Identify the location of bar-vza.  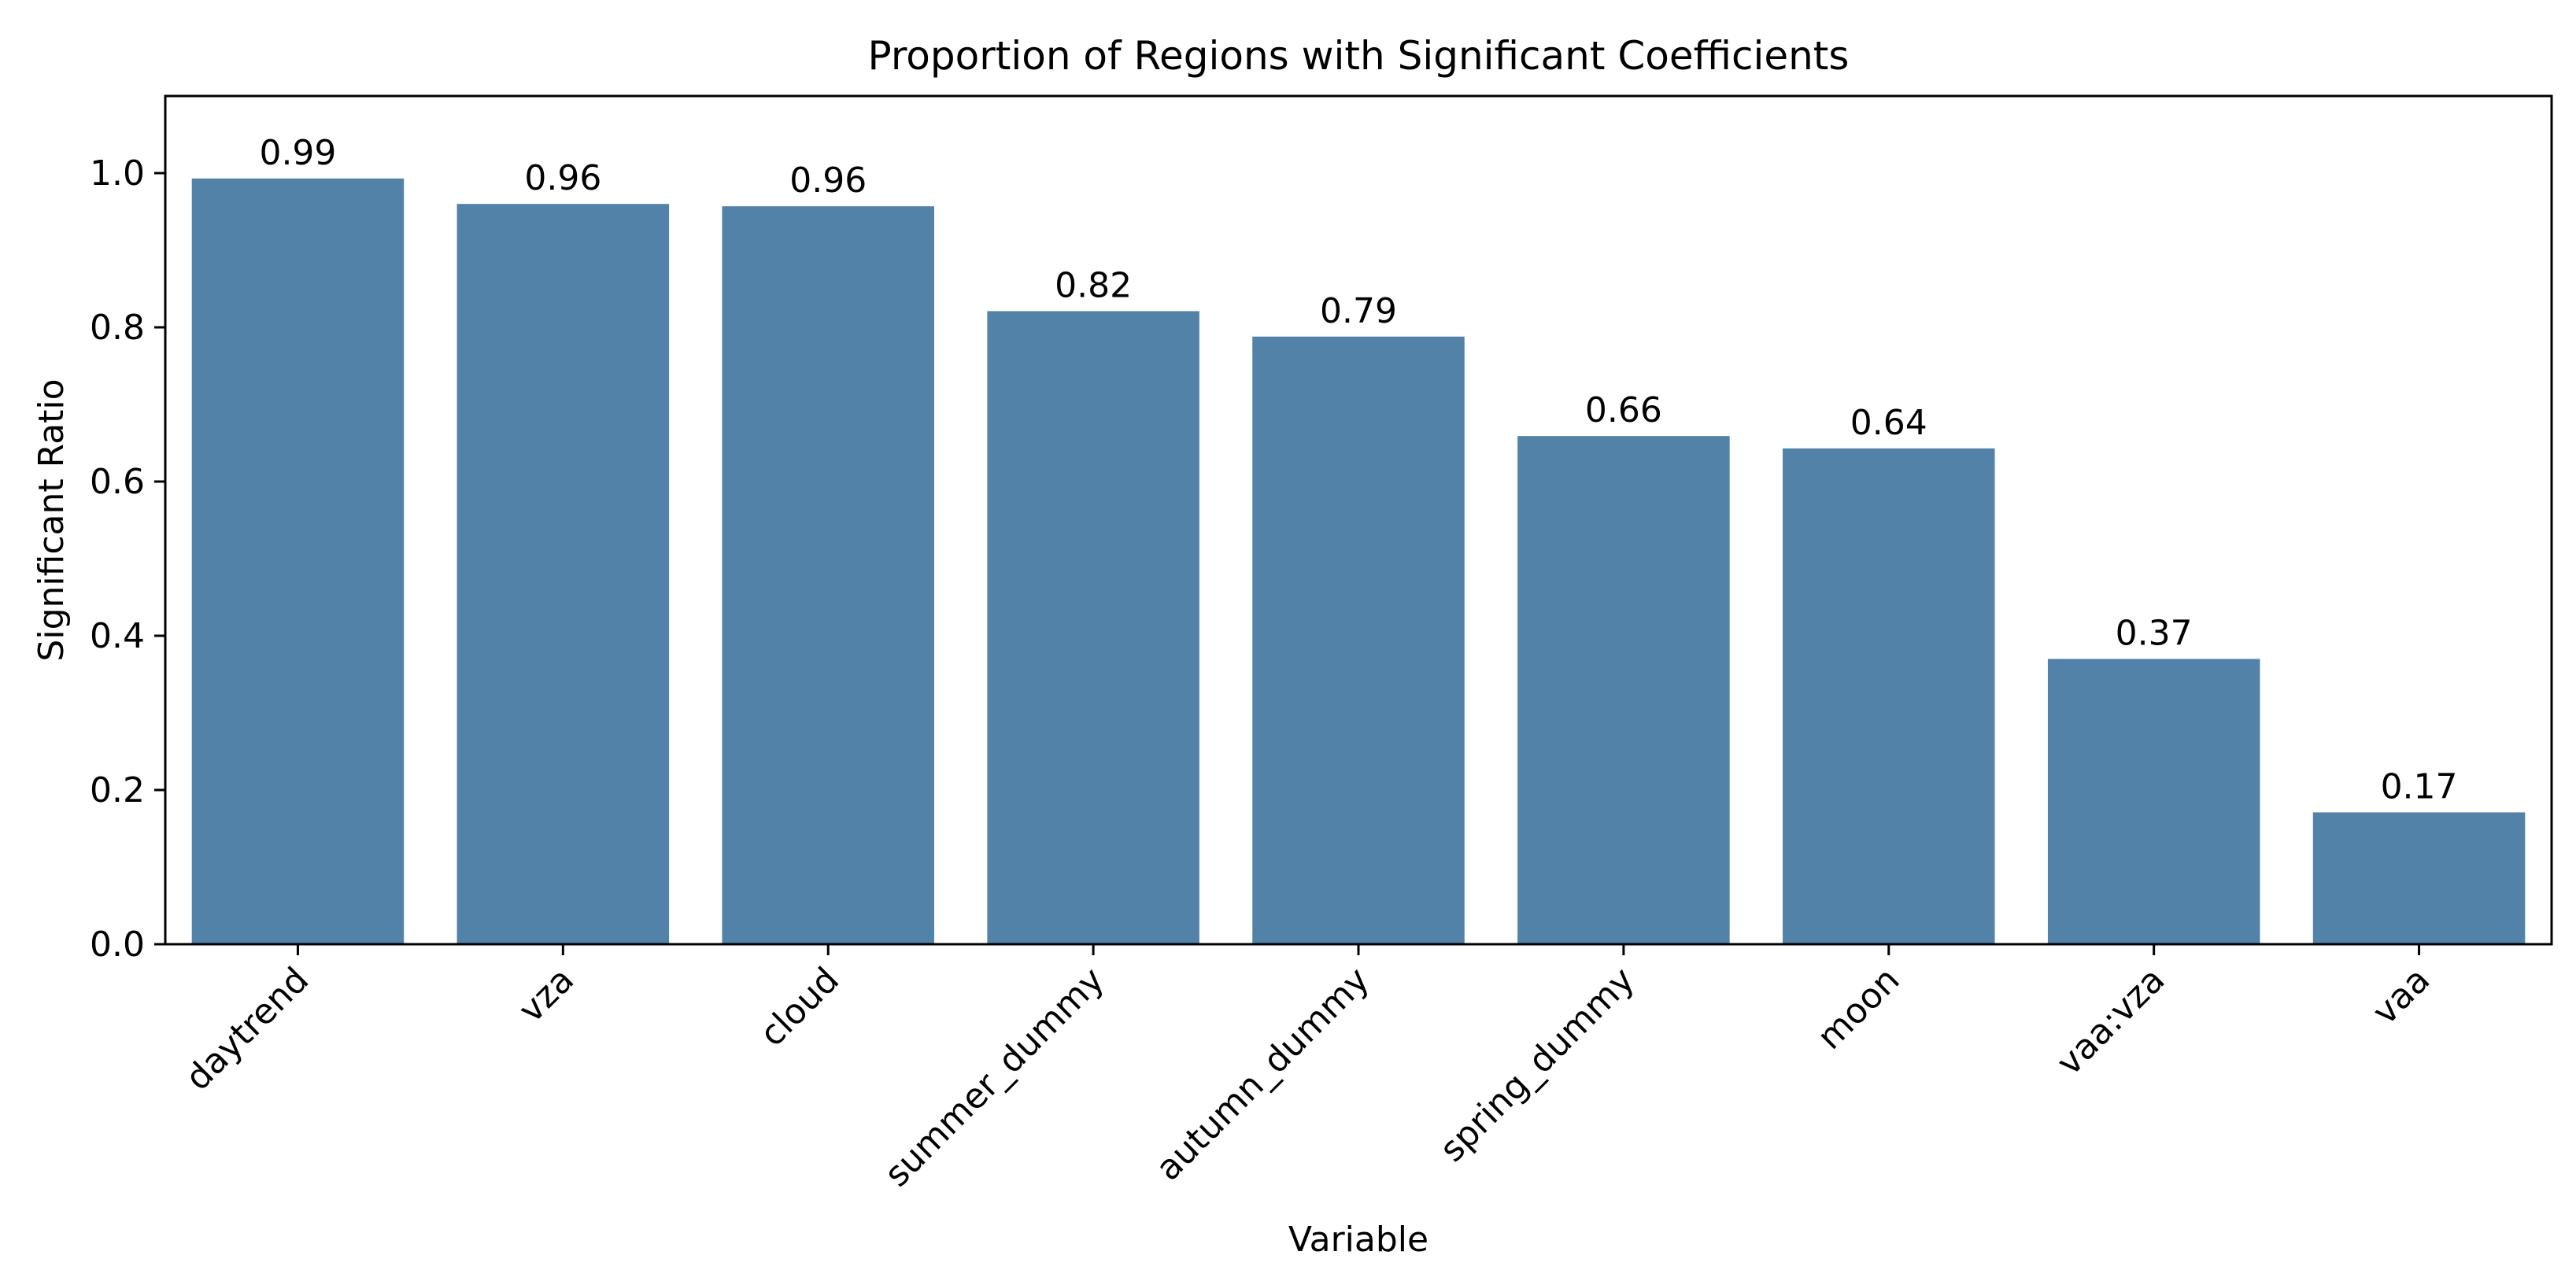
(563, 574).